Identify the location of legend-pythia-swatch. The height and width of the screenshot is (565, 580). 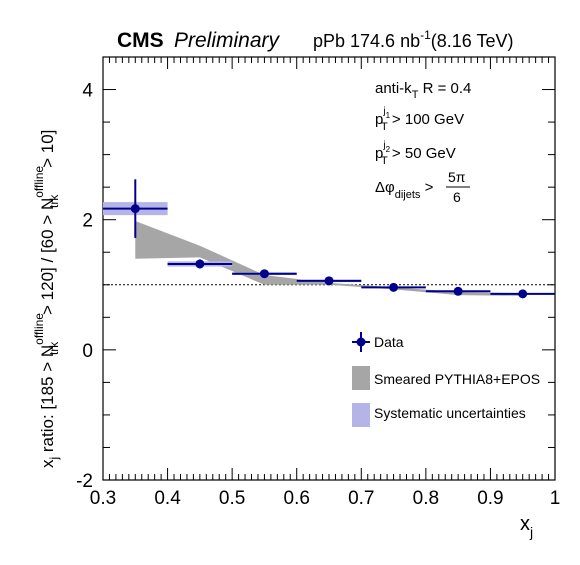
(361, 378).